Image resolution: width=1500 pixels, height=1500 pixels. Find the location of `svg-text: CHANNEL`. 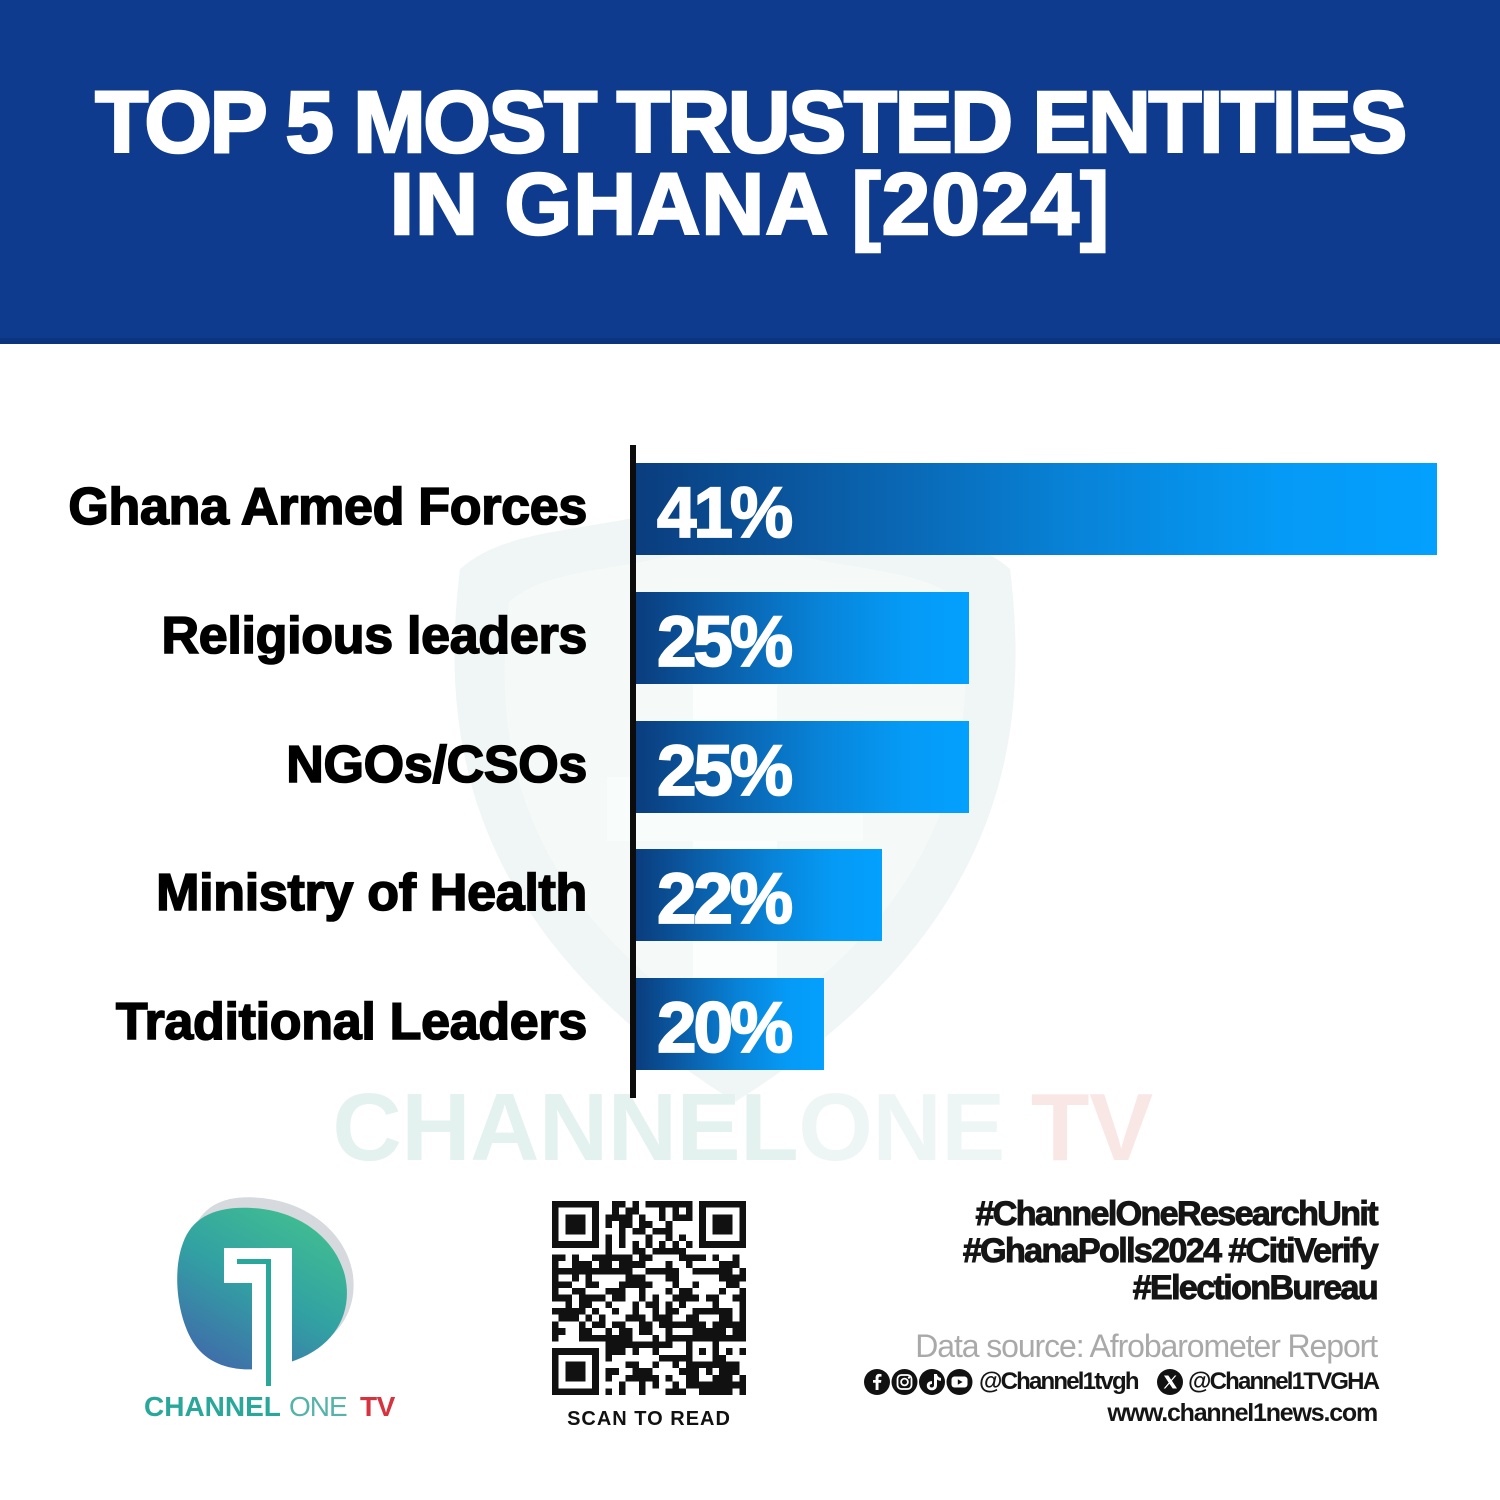

svg-text: CHANNEL is located at coordinates (212, 1406).